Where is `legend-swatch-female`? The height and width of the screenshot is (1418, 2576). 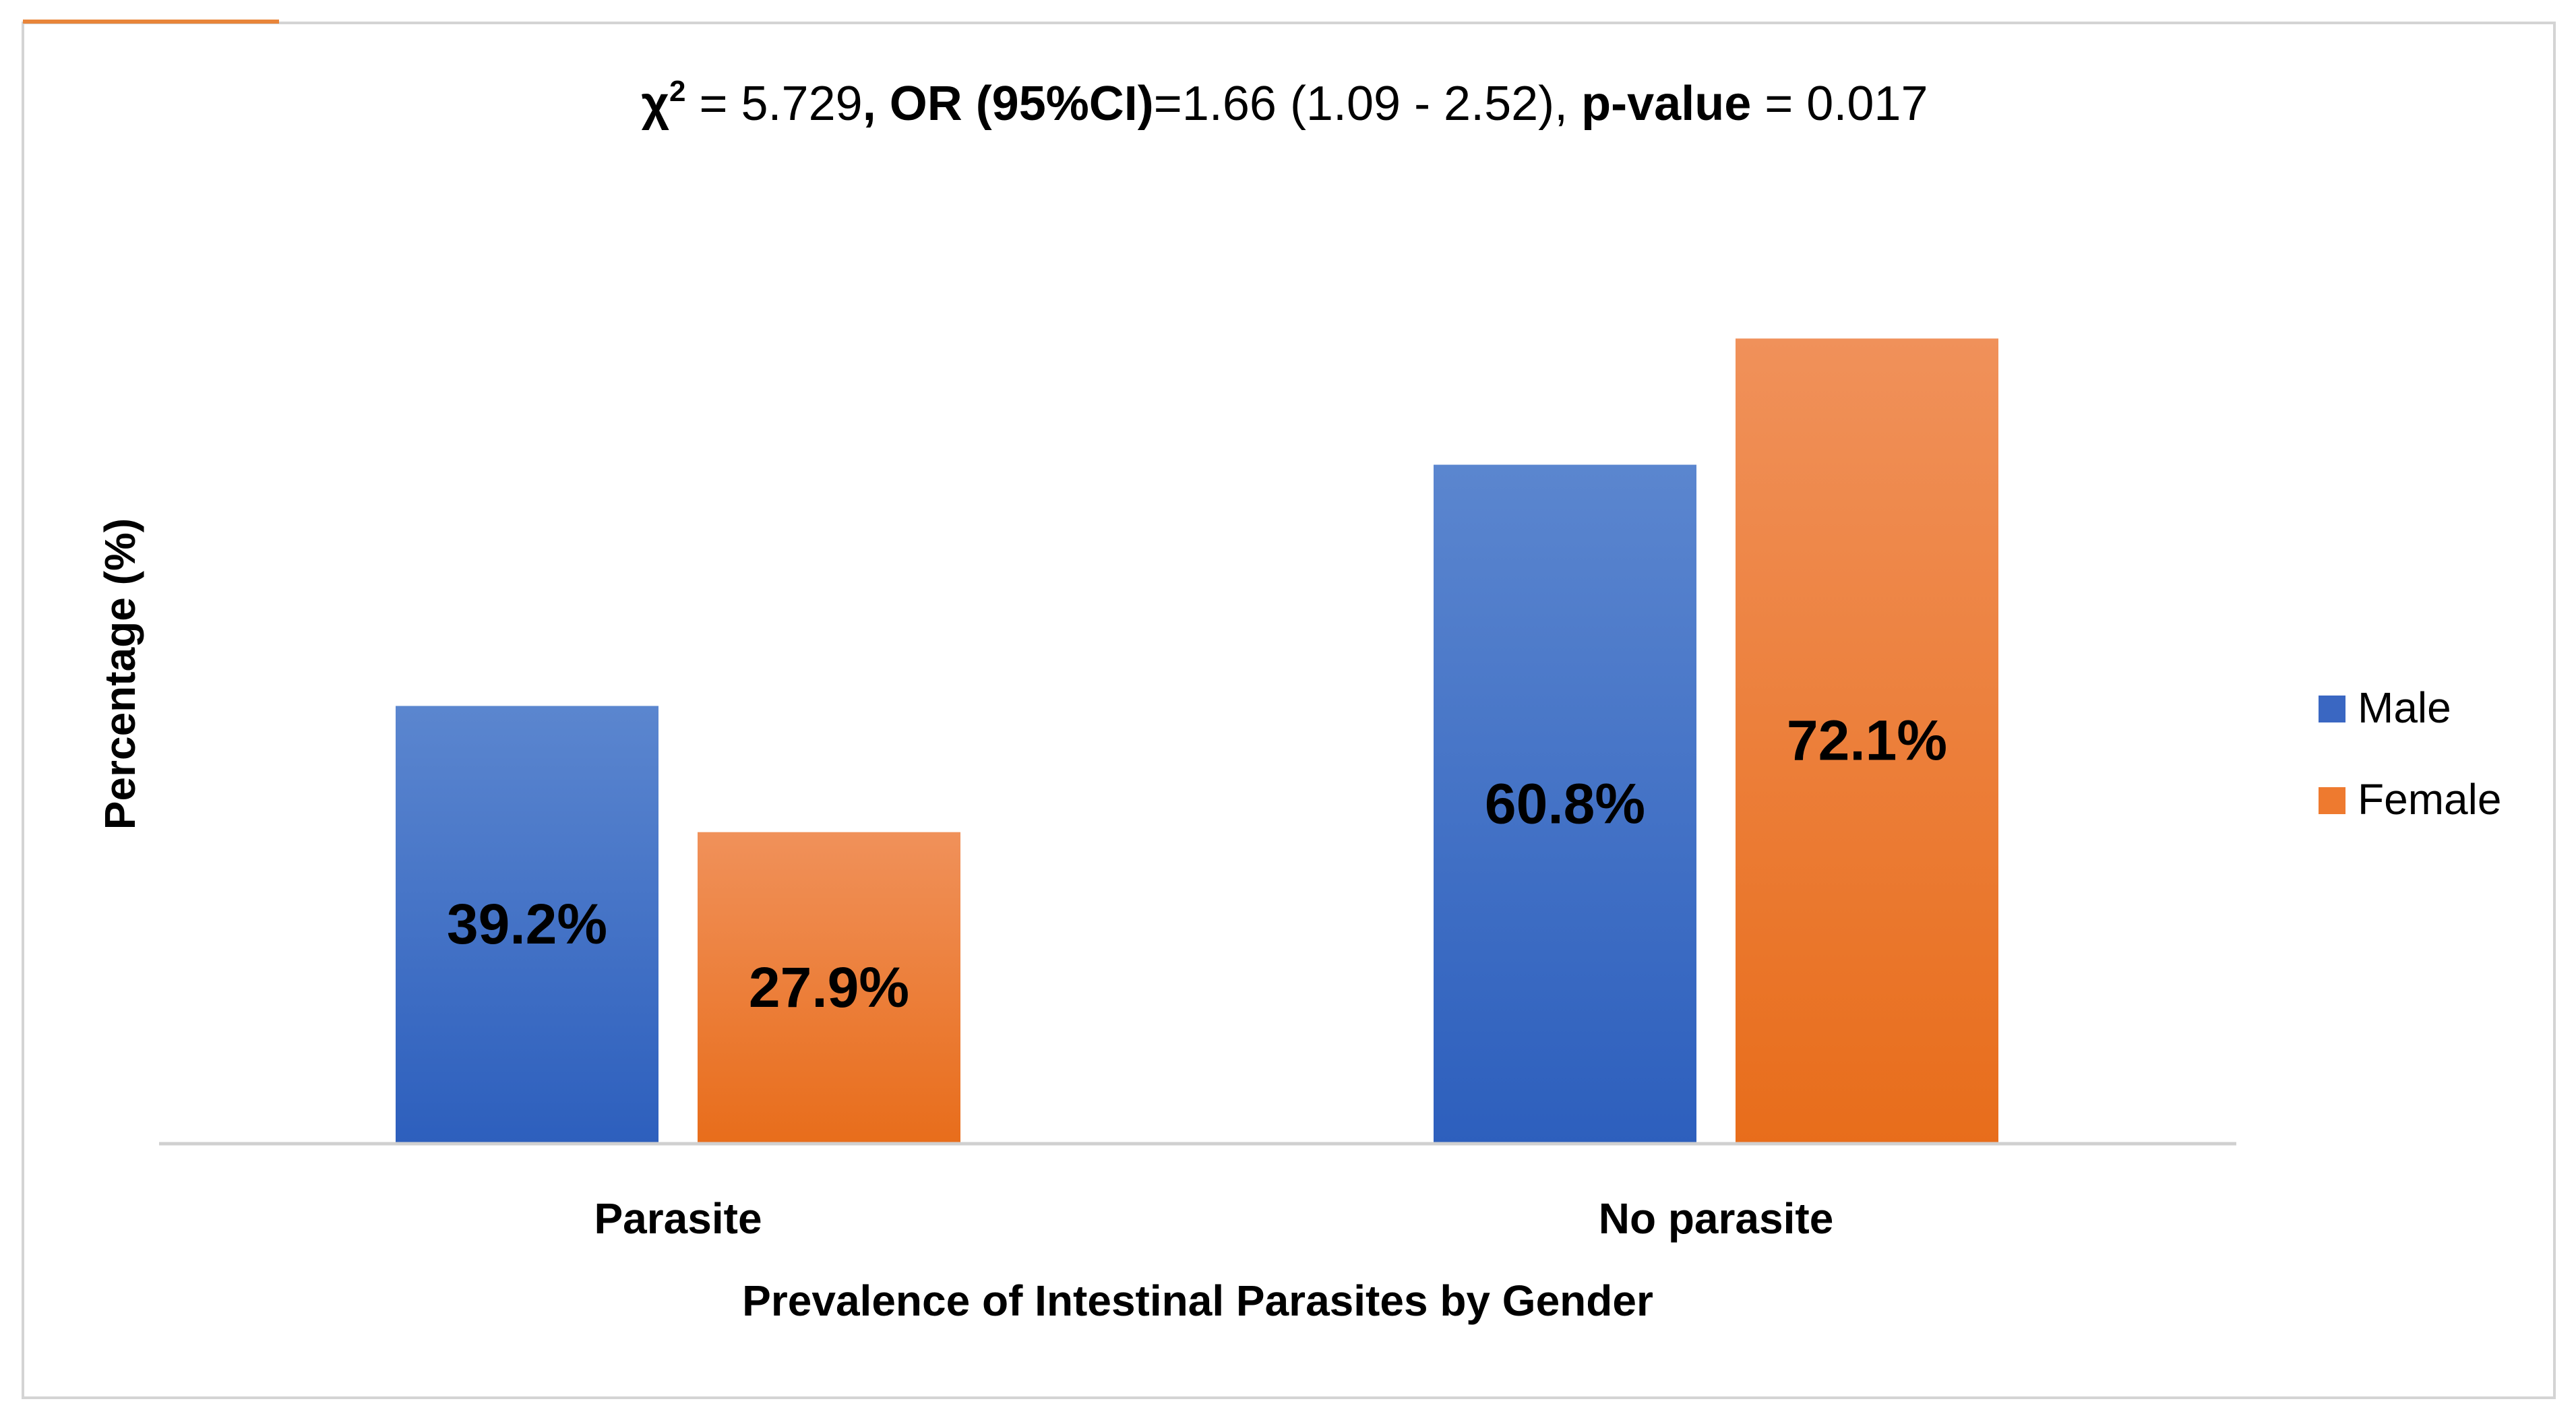 legend-swatch-female is located at coordinates (2332, 800).